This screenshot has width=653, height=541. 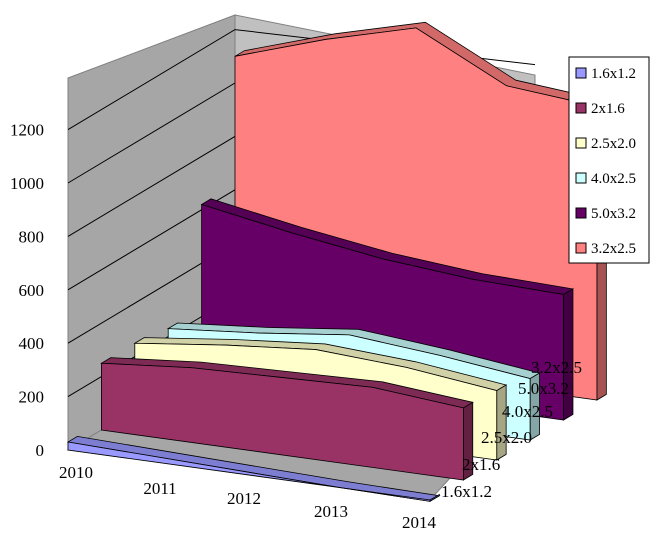 I want to click on depth-tick-label: 2.5x2.0, so click(x=506, y=437).